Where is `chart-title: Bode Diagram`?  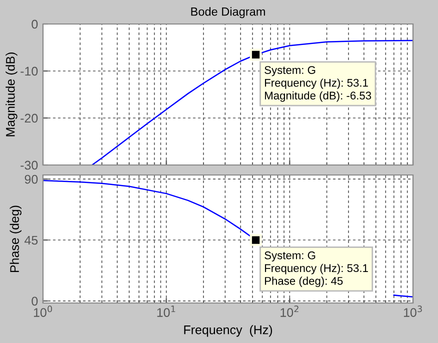 chart-title: Bode Diagram is located at coordinates (228, 12).